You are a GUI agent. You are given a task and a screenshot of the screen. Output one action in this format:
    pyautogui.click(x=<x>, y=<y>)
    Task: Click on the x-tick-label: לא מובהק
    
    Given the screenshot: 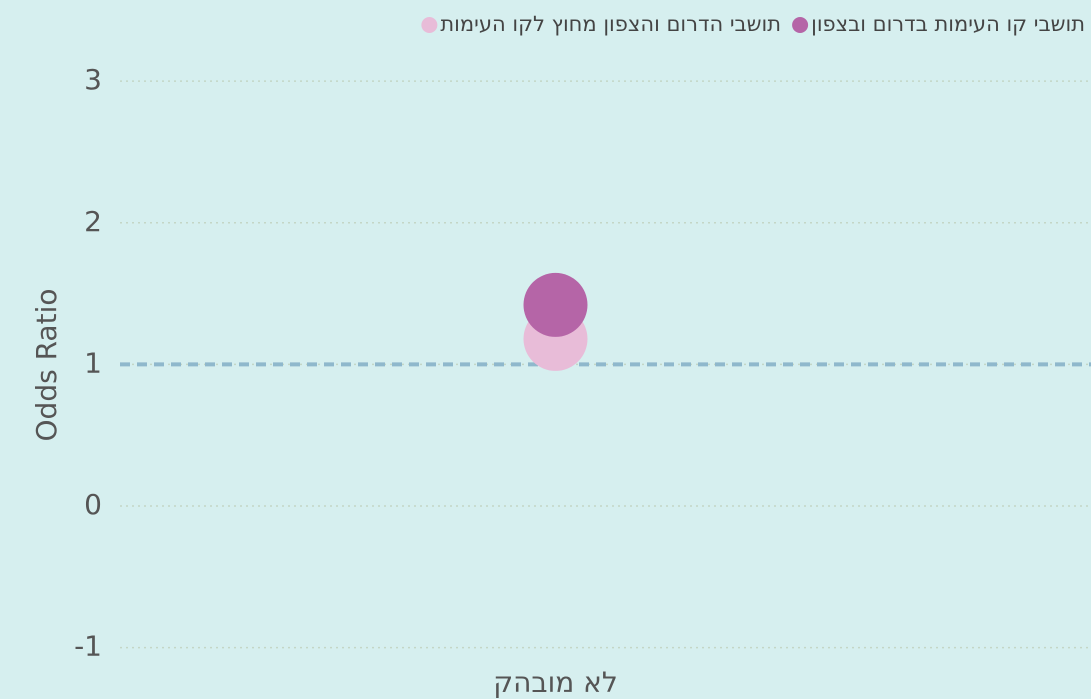 What is the action you would take?
    pyautogui.click(x=555, y=682)
    